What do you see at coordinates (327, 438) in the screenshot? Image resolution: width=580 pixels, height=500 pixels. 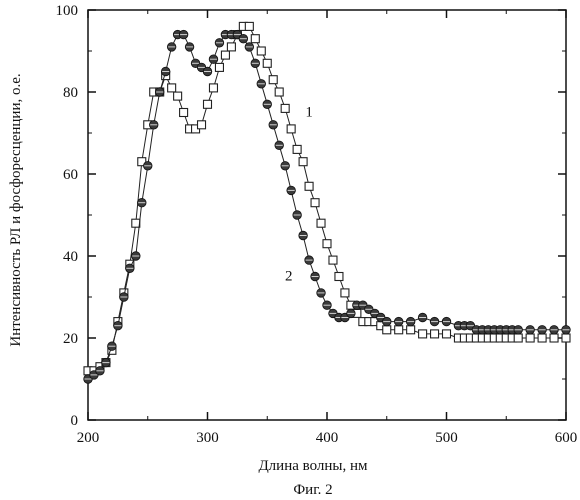 I see `x-tick-label: 400` at bounding box center [327, 438].